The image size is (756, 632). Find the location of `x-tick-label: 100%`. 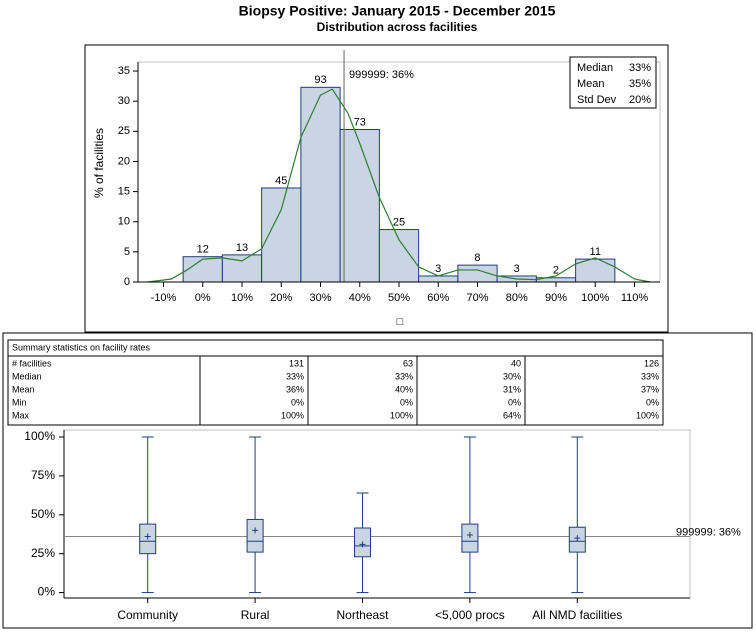

x-tick-label: 100% is located at coordinates (595, 298).